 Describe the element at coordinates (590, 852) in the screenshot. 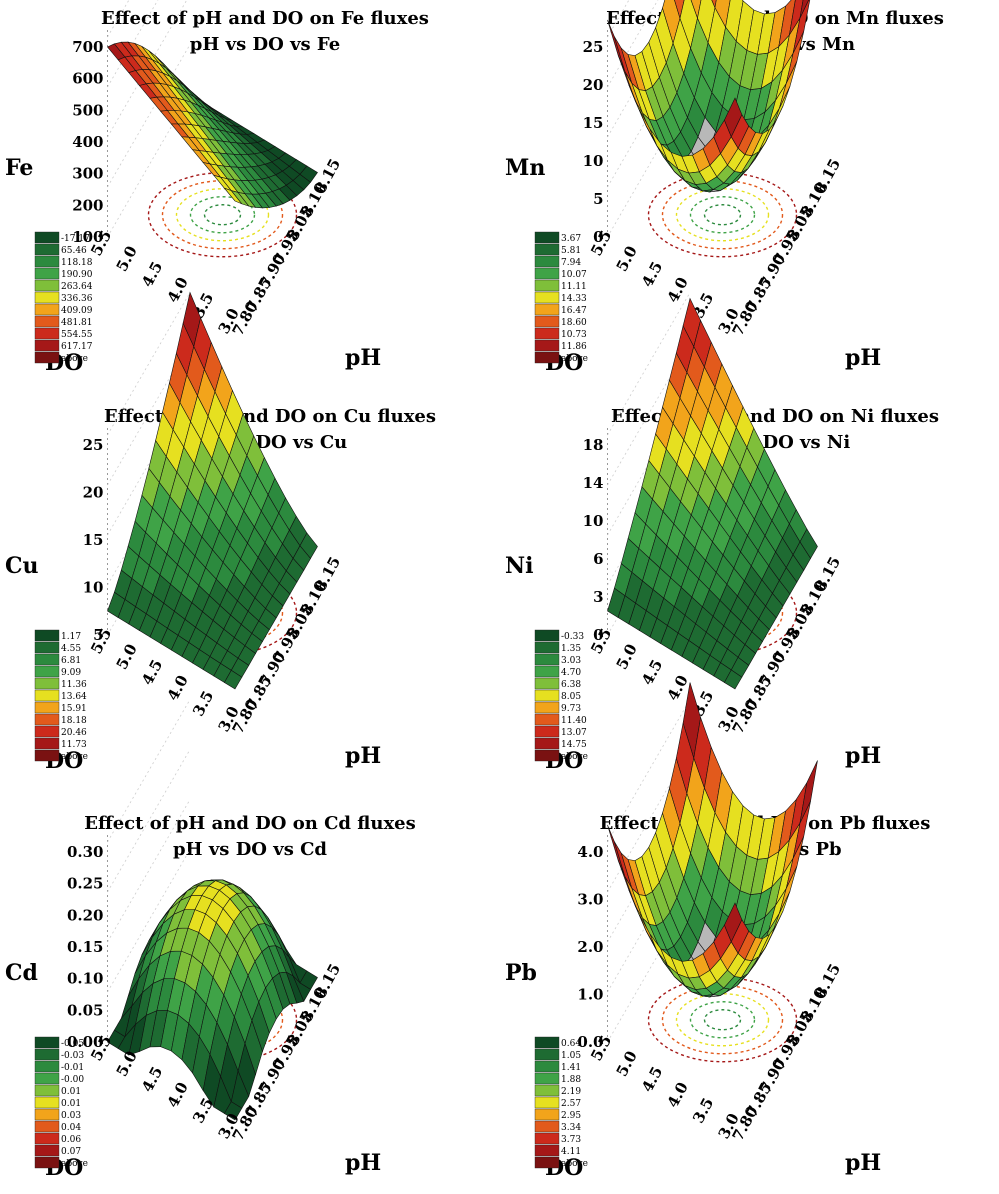

I see `z-tick-label: 4.0` at that location.